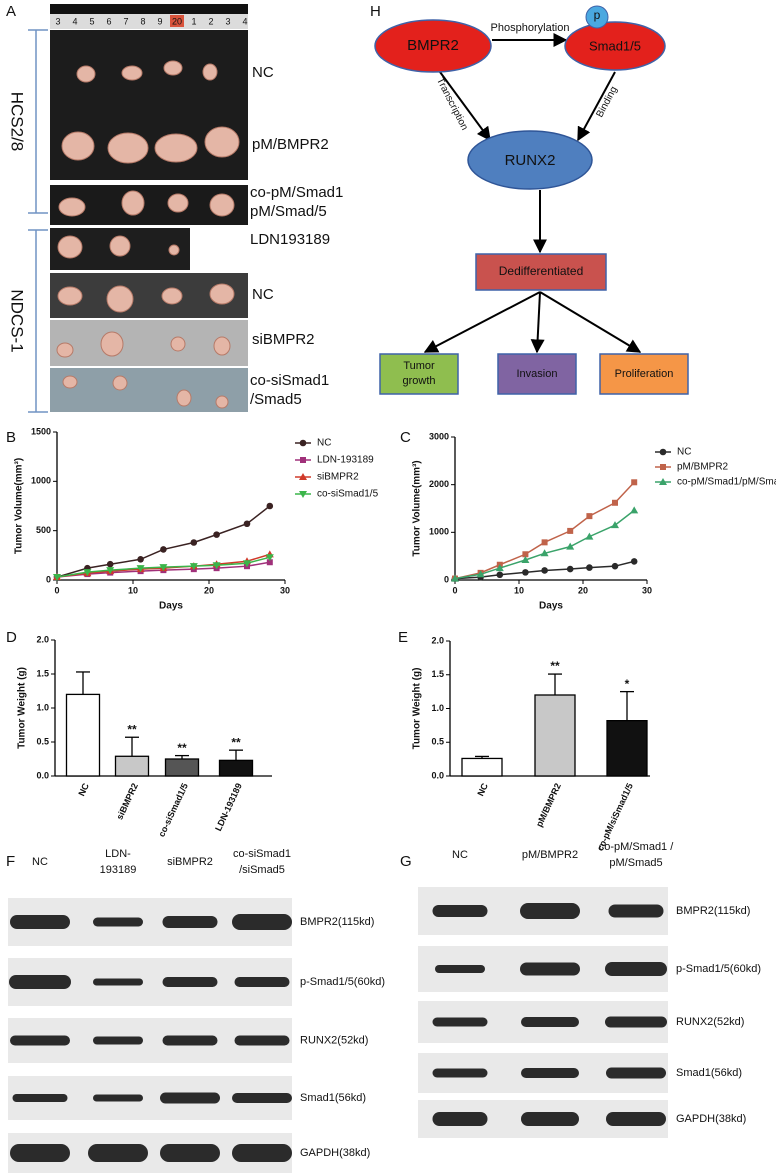 This screenshot has height=1175, width=776. Describe the element at coordinates (290, 239) in the screenshot. I see `row-label: LDN193189` at that location.